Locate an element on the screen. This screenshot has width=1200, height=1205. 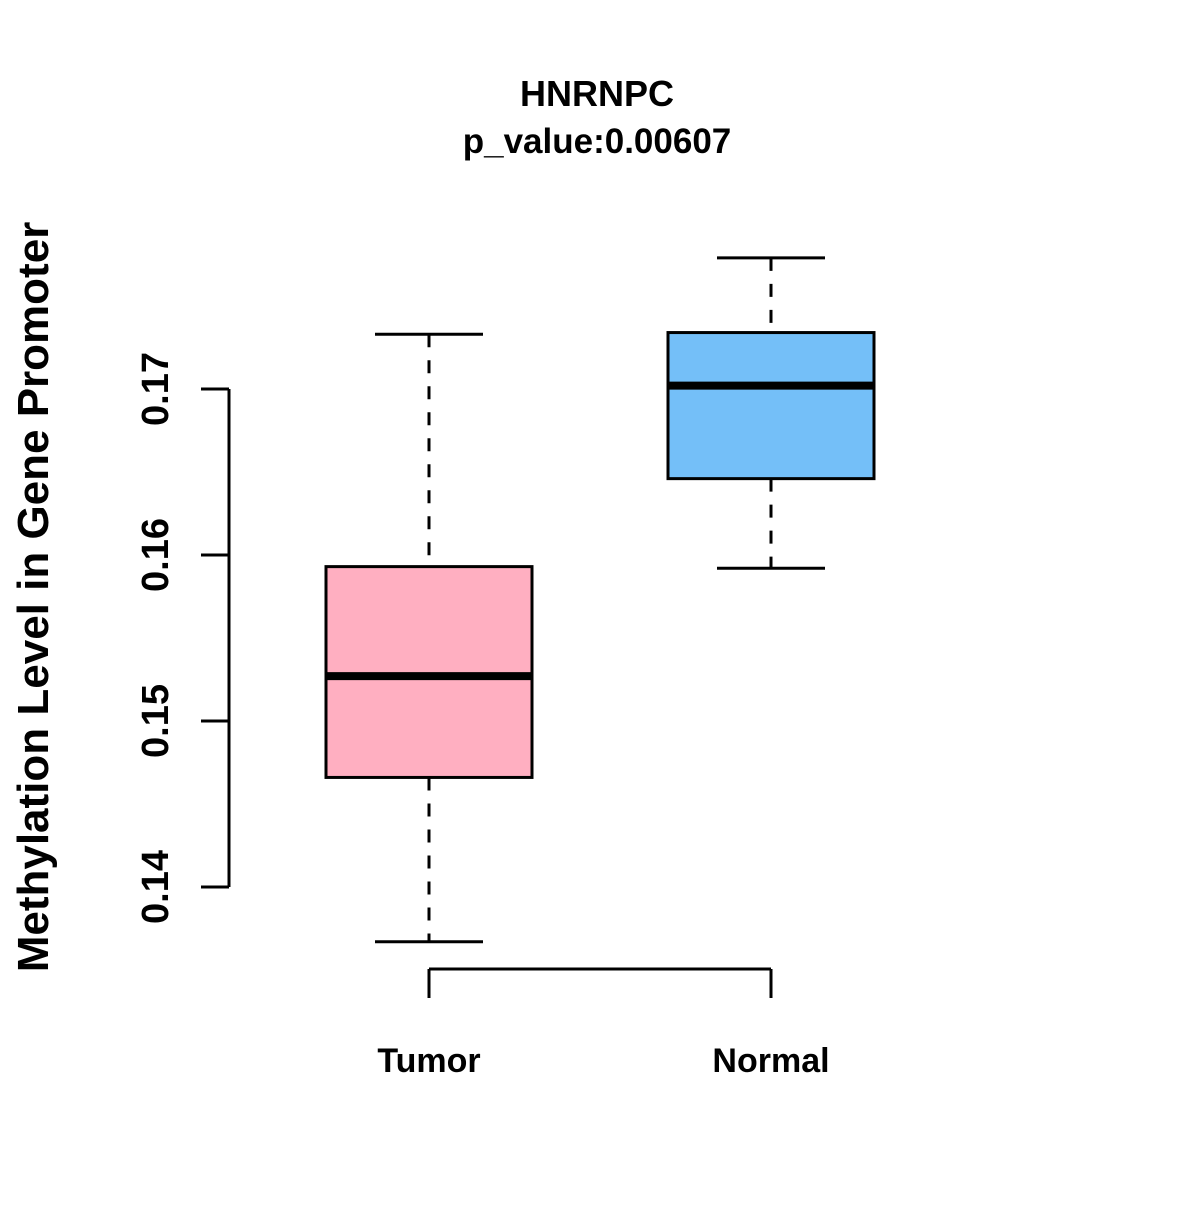
ytick-label-0-16: 0.16 is located at coordinates (156, 555).